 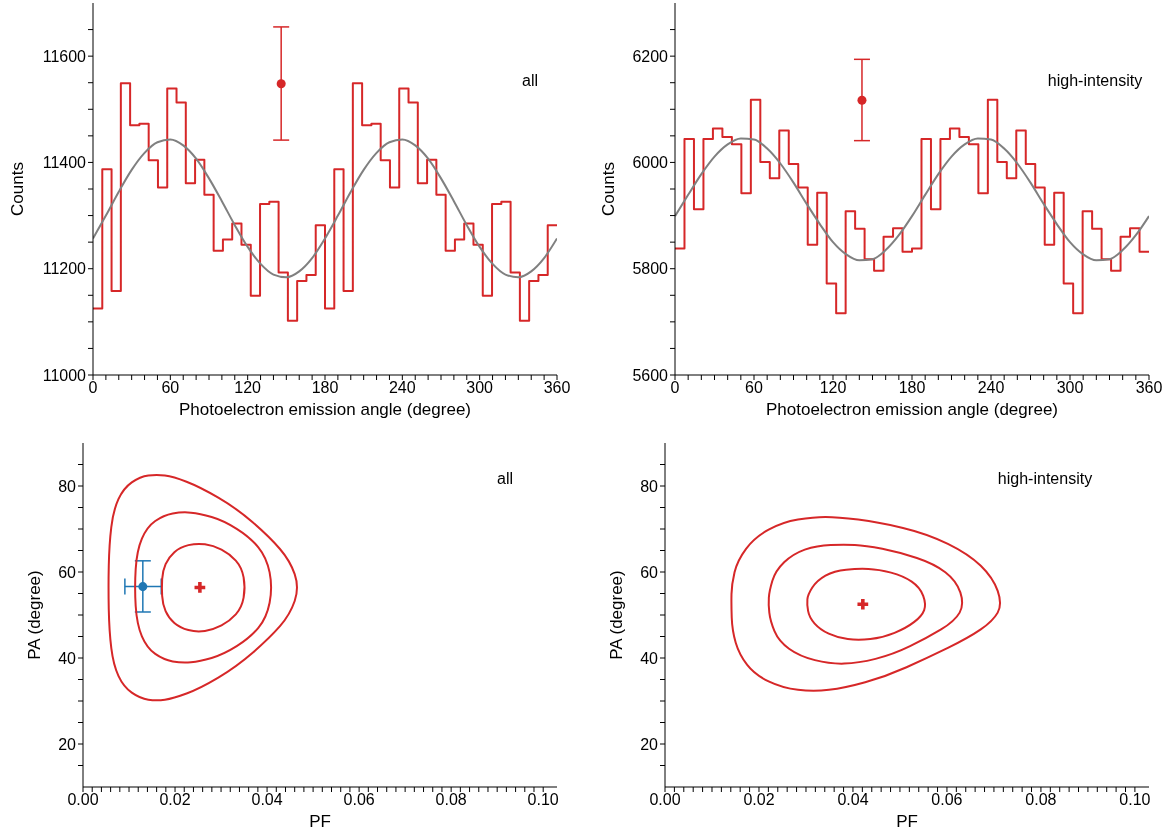 What do you see at coordinates (650, 269) in the screenshot?
I see `y-tick-label: 5800` at bounding box center [650, 269].